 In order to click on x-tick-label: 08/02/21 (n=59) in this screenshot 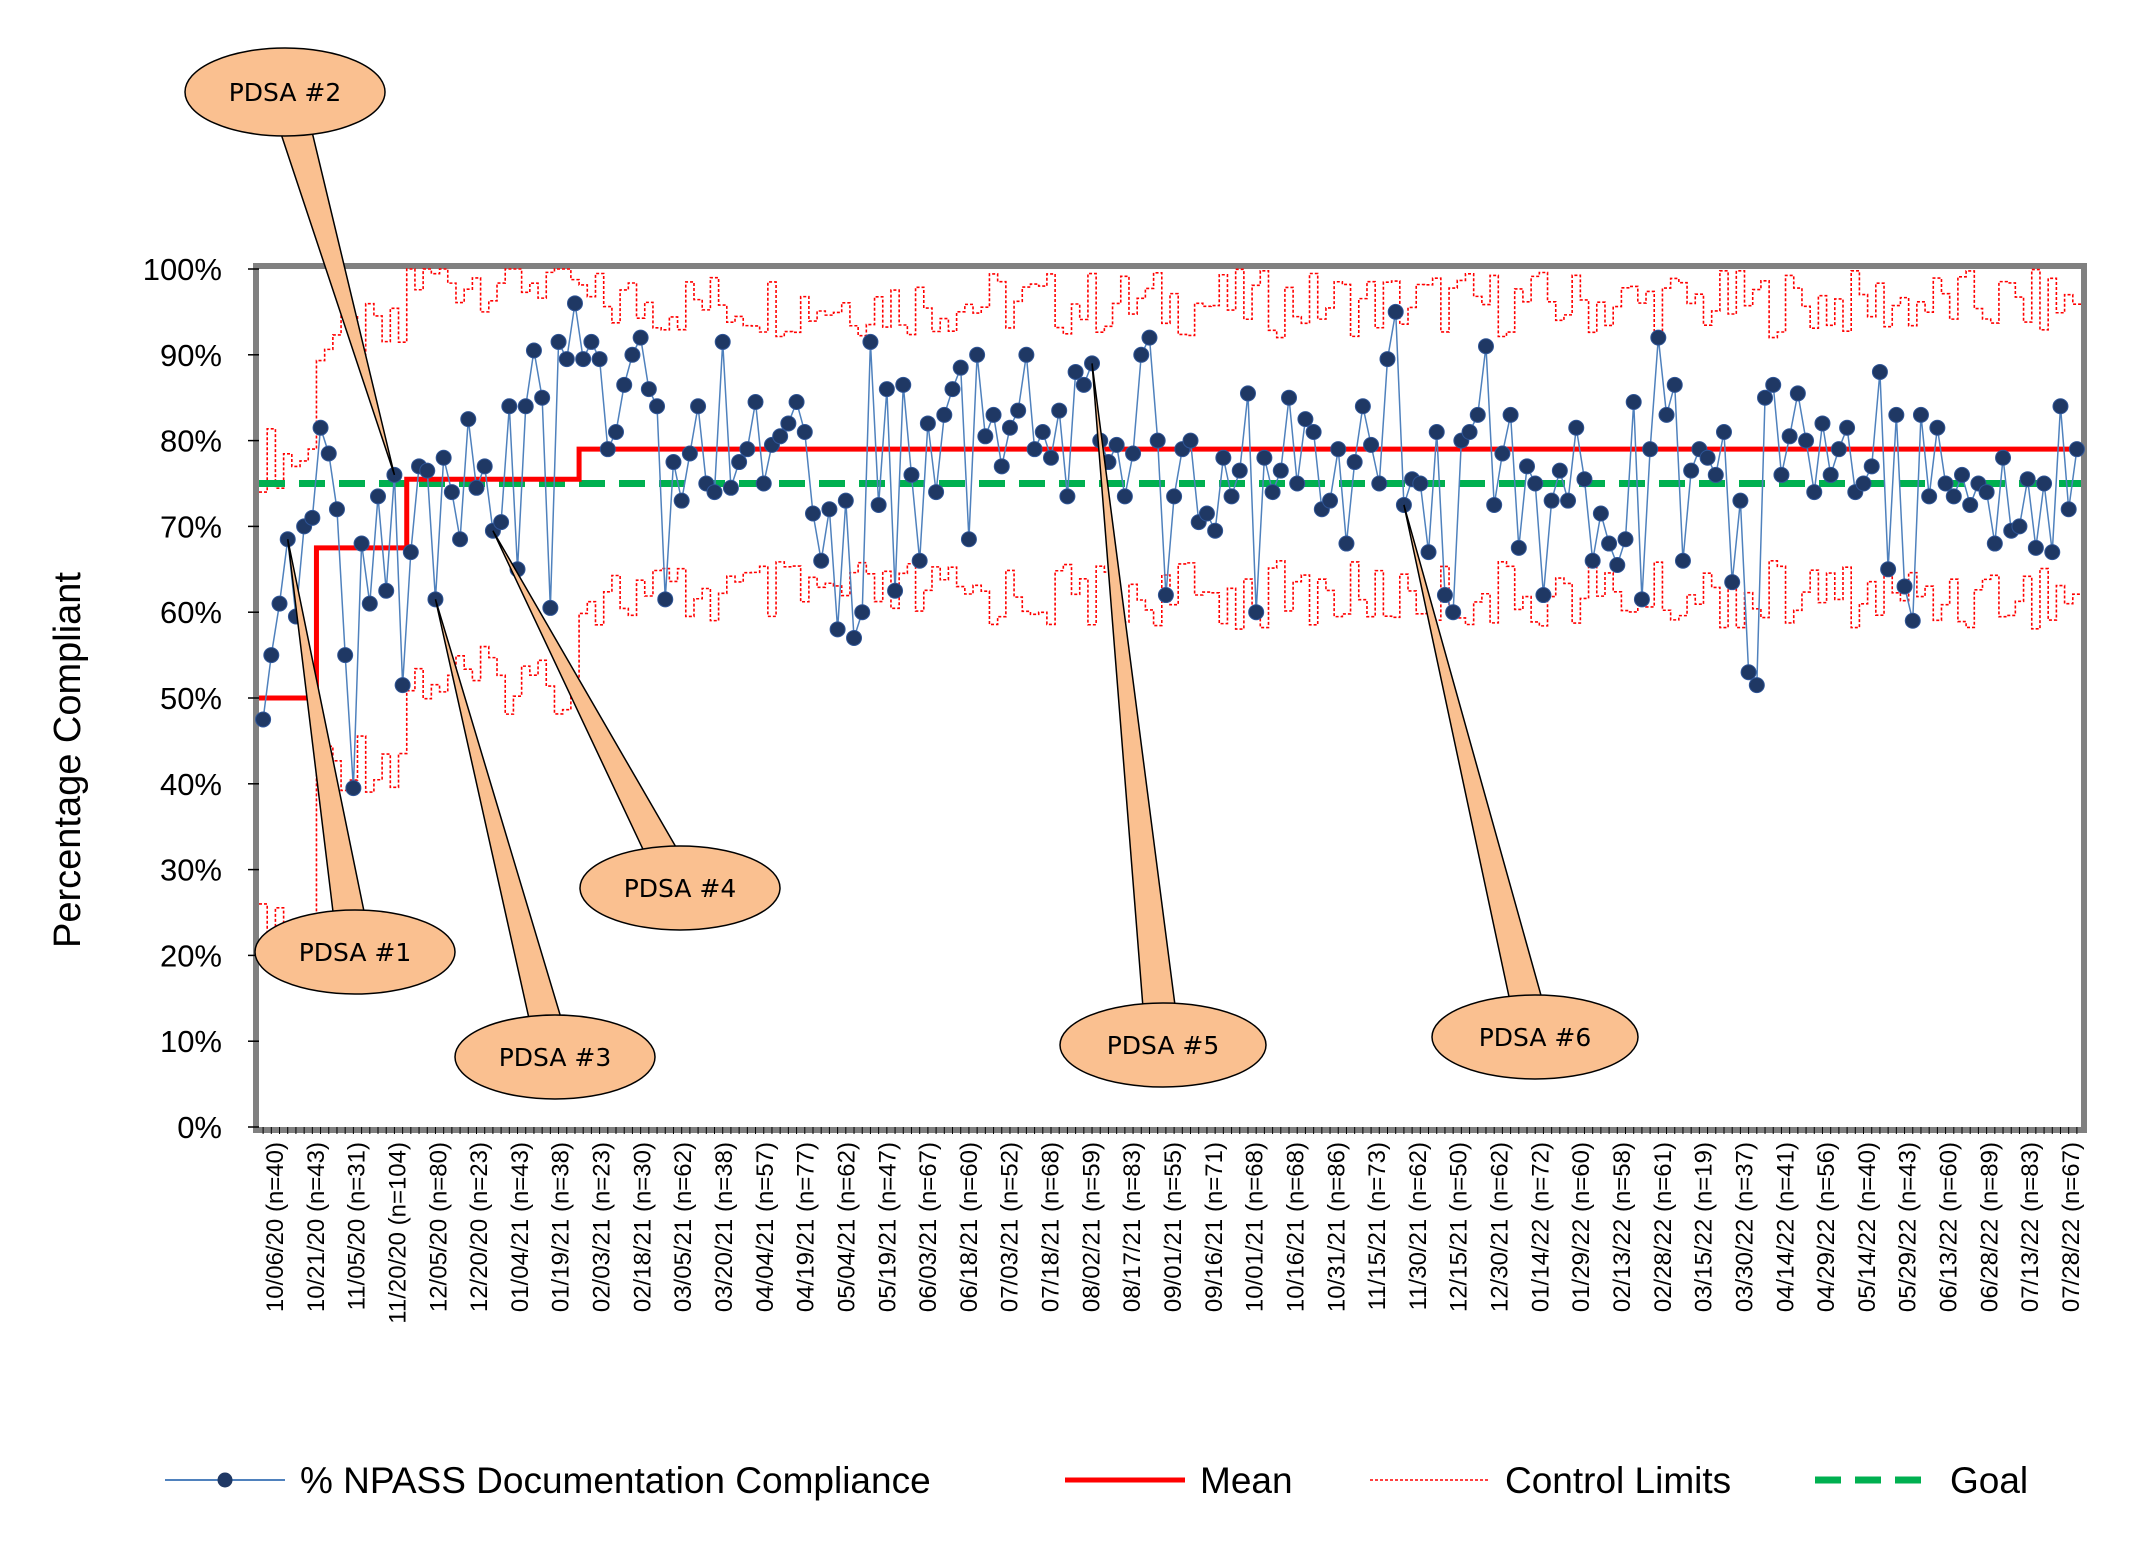, I will do `click(1091, 1227)`.